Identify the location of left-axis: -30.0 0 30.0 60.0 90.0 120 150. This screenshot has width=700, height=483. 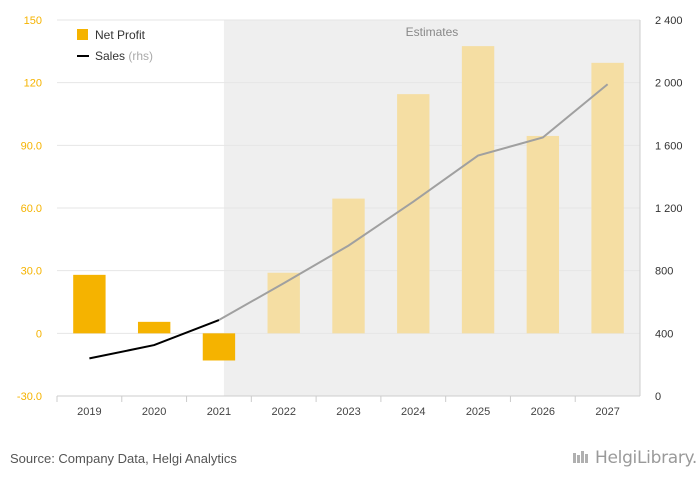
(29, 209).